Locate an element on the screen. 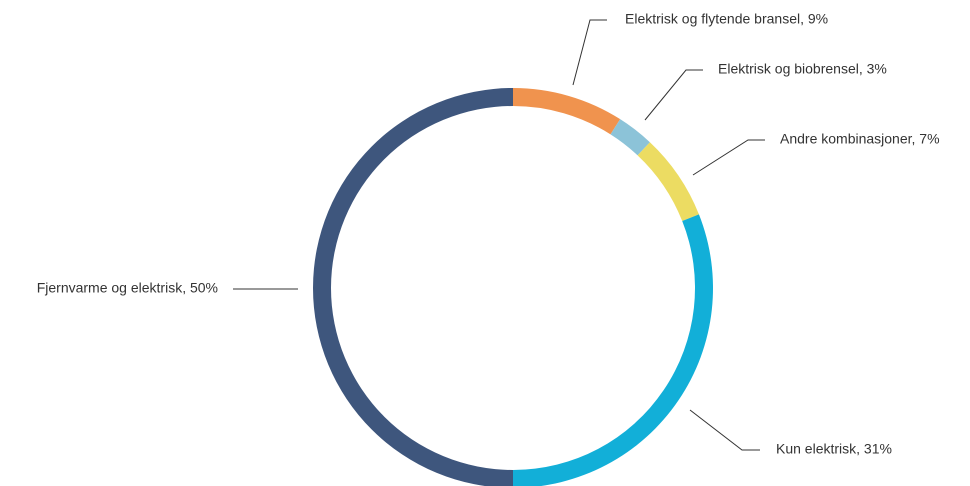  data-label: Elektrisk og biobrensel, 3% is located at coordinates (802, 69).